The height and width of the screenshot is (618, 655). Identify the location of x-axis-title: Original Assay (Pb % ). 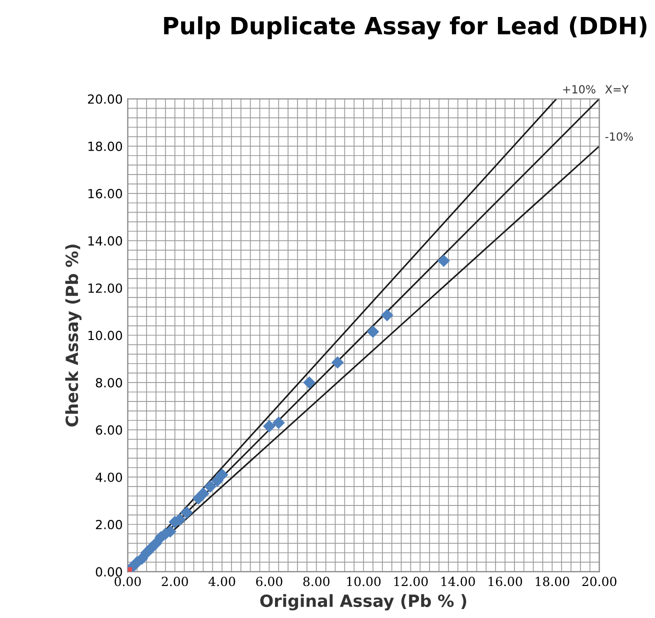
(363, 602).